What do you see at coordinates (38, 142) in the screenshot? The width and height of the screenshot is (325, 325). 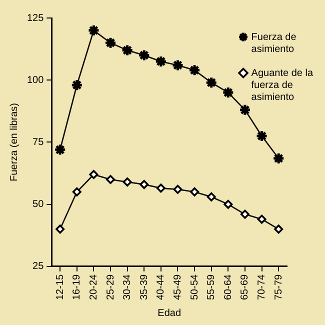 I see `y-tick-label: 75` at bounding box center [38, 142].